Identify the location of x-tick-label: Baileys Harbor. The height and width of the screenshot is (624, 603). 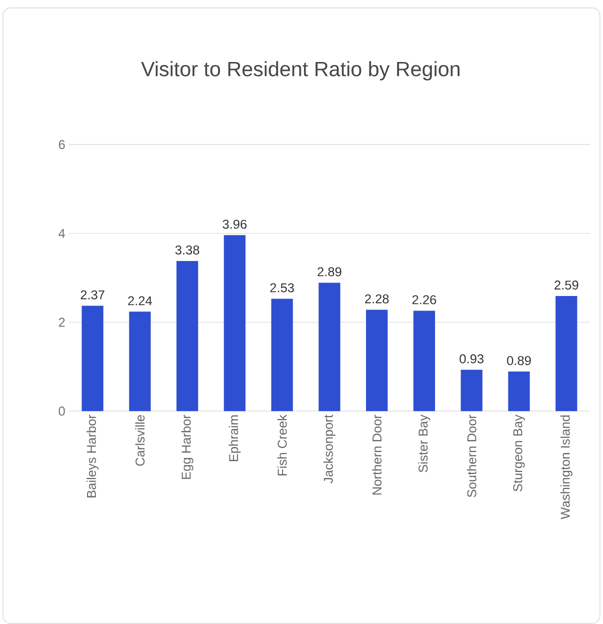
(92, 456).